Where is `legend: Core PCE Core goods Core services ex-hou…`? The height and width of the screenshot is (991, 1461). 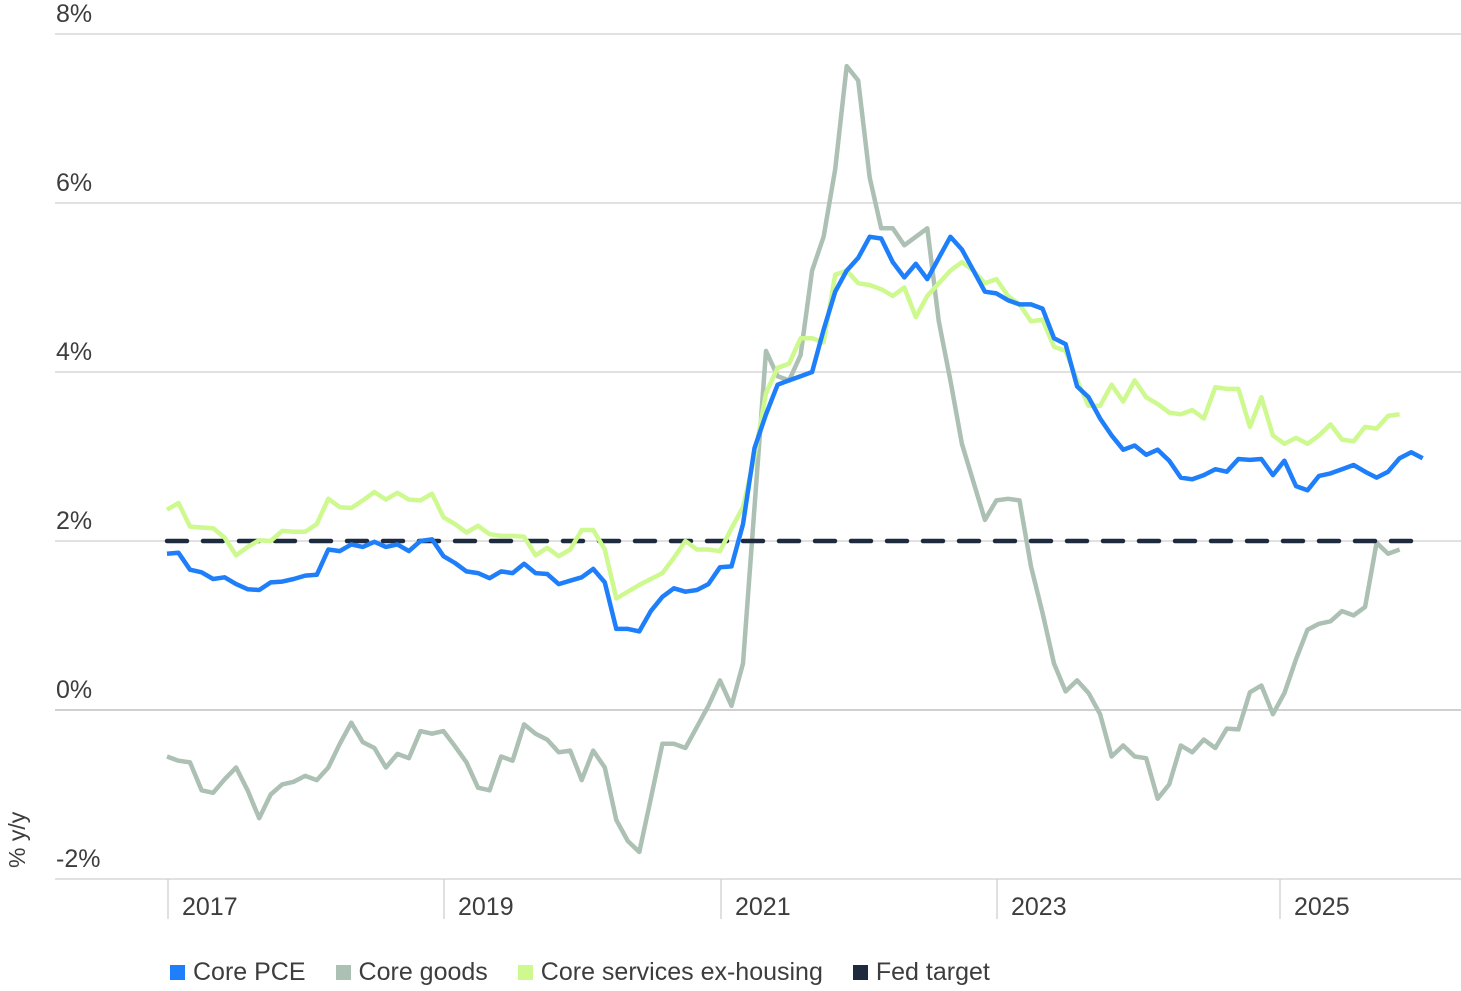 legend: Core PCE Core goods Core services ex-hou… is located at coordinates (580, 972).